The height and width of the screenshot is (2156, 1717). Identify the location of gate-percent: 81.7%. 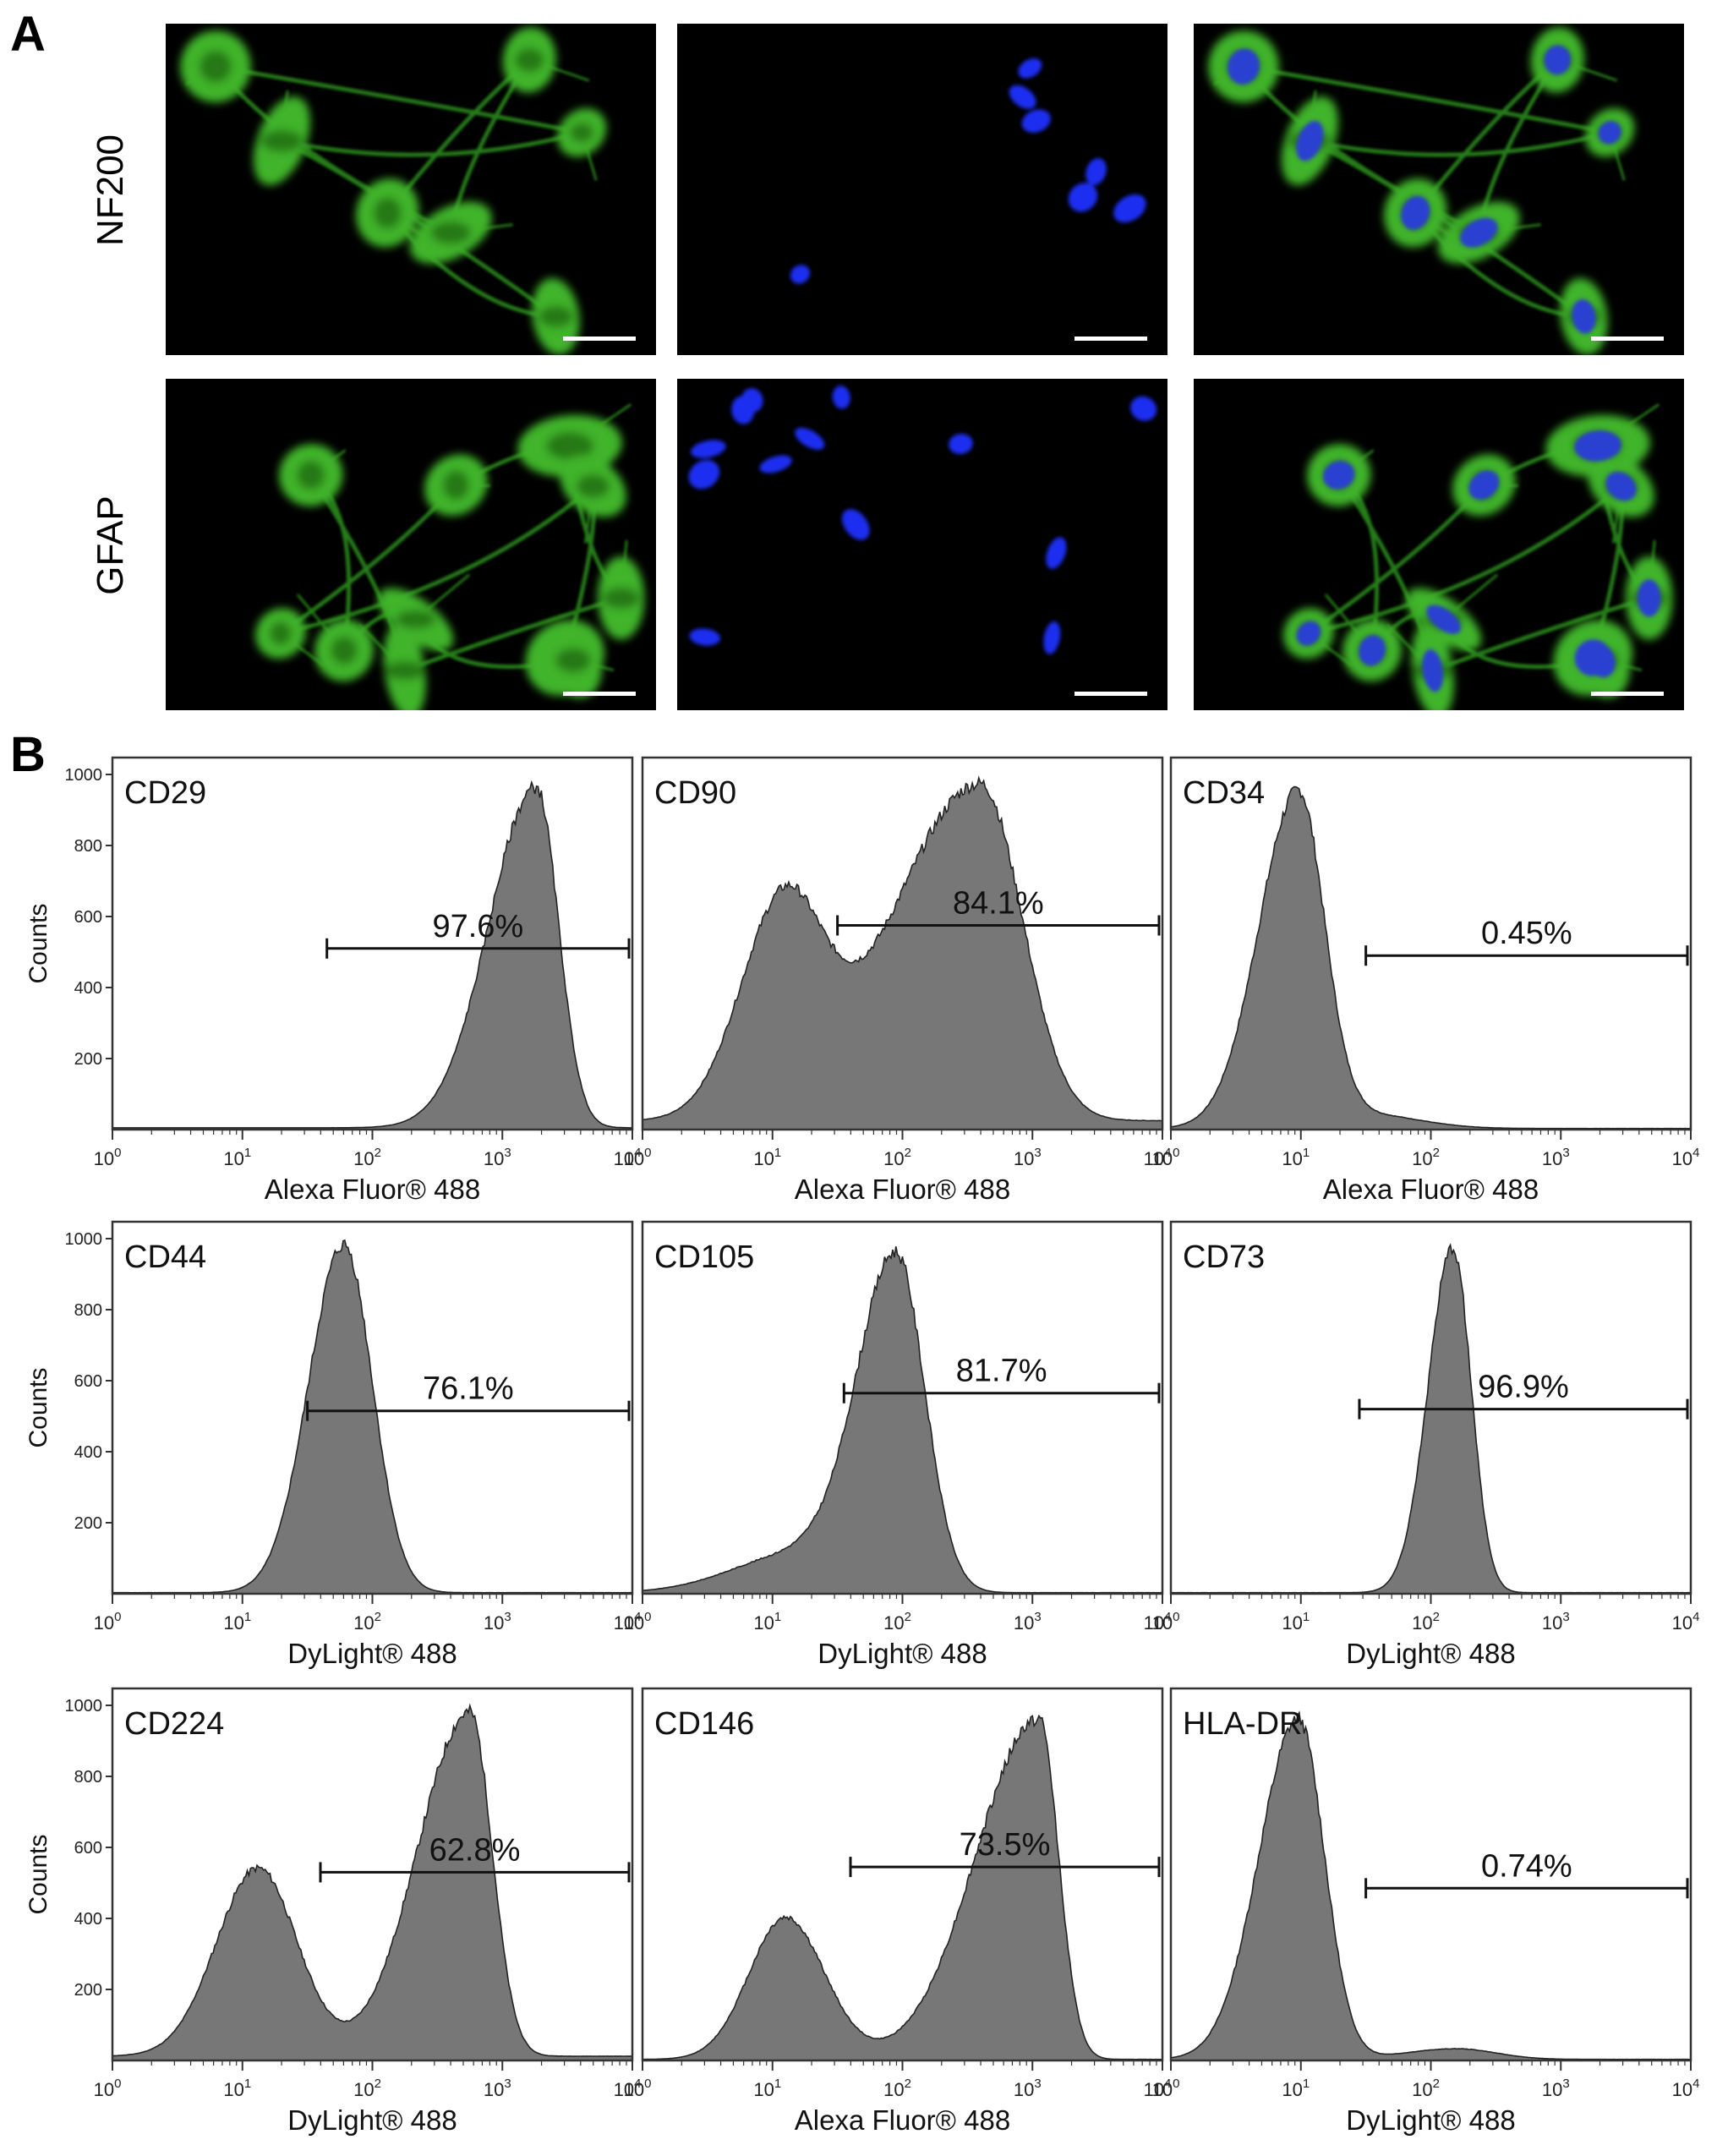
(1001, 1371).